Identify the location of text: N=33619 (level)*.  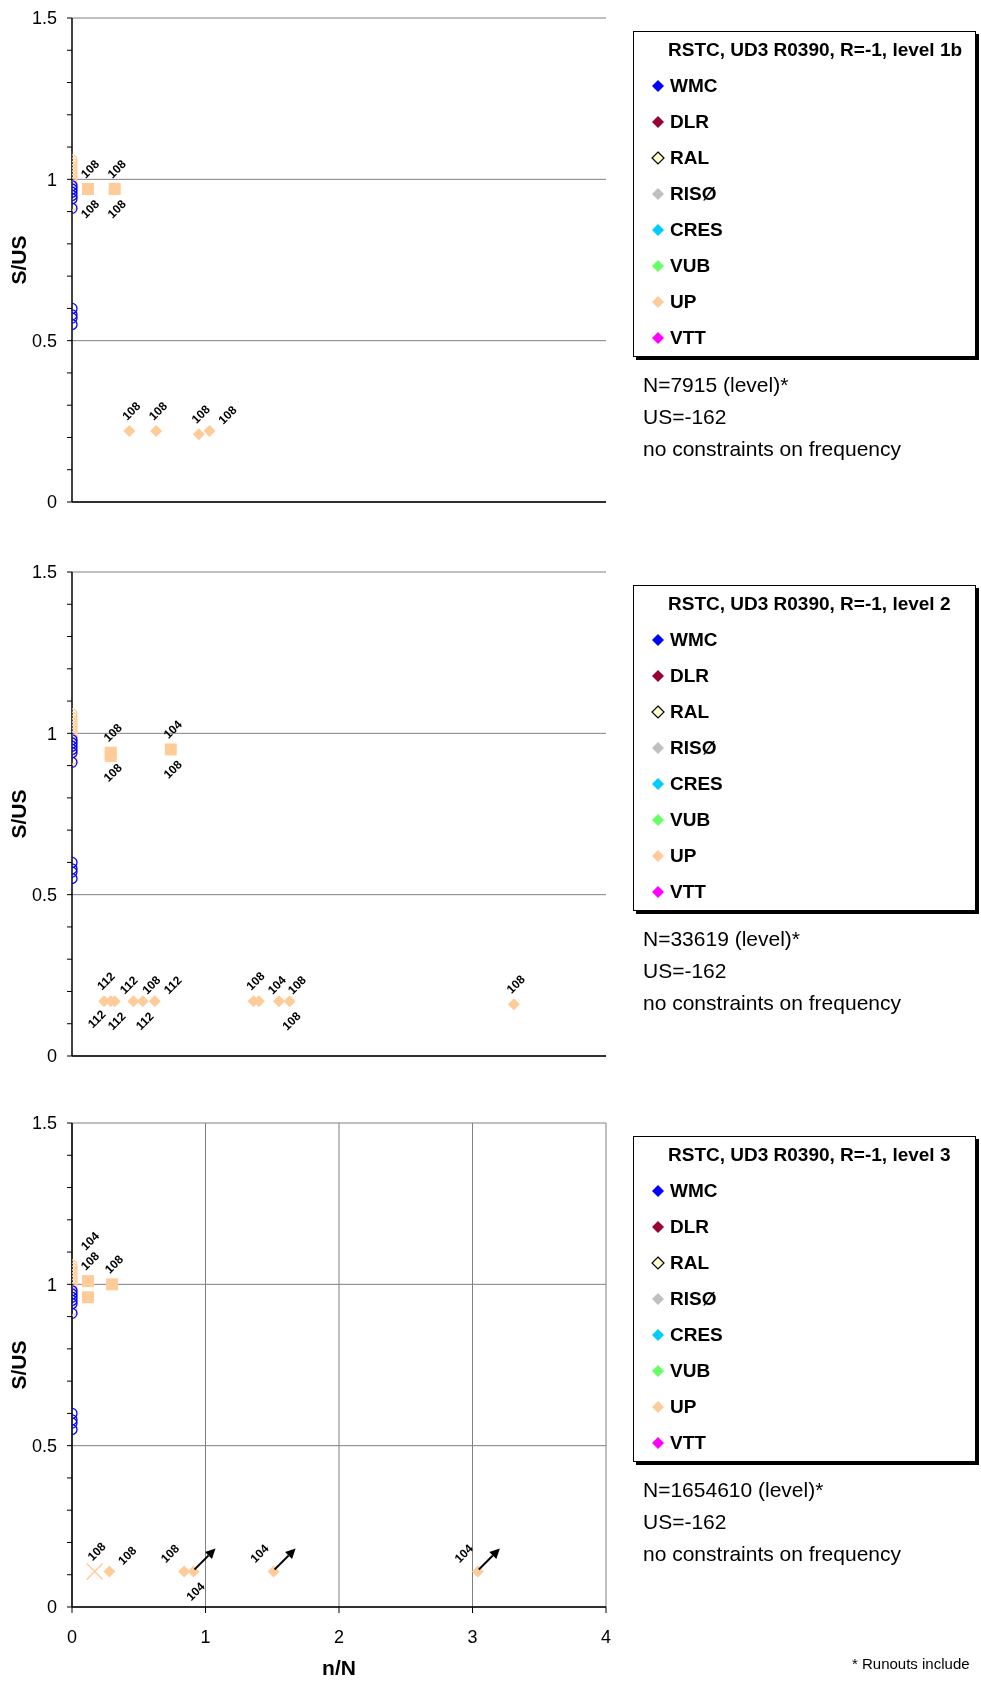
(722, 939).